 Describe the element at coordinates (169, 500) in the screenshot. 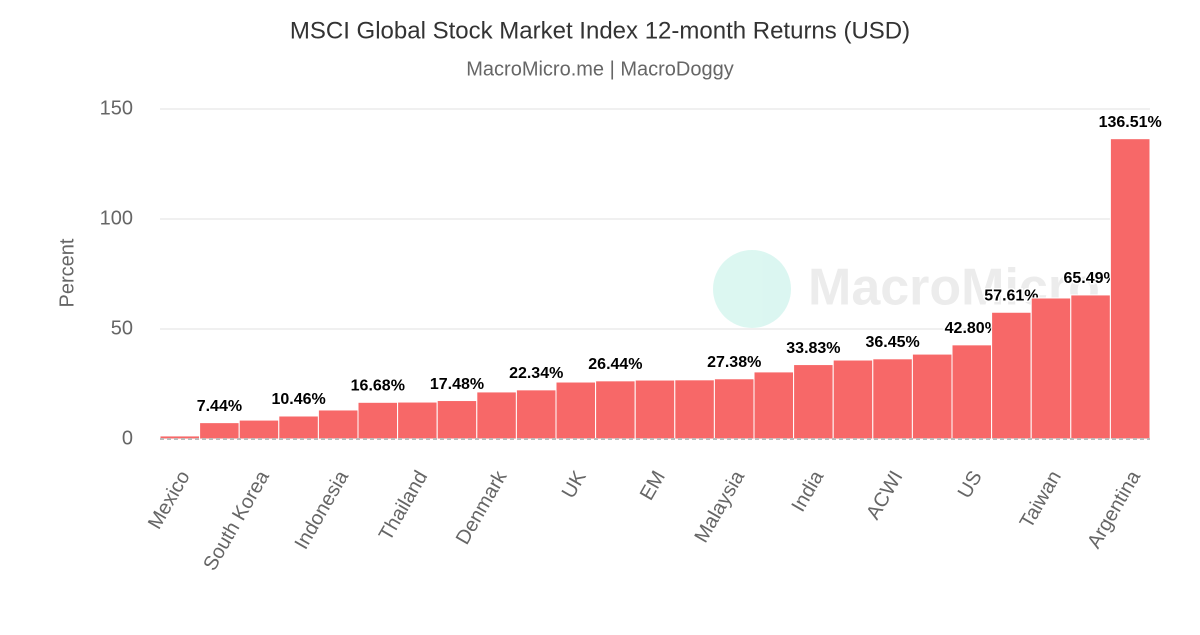

I see `x-tick-label: Mexico` at that location.